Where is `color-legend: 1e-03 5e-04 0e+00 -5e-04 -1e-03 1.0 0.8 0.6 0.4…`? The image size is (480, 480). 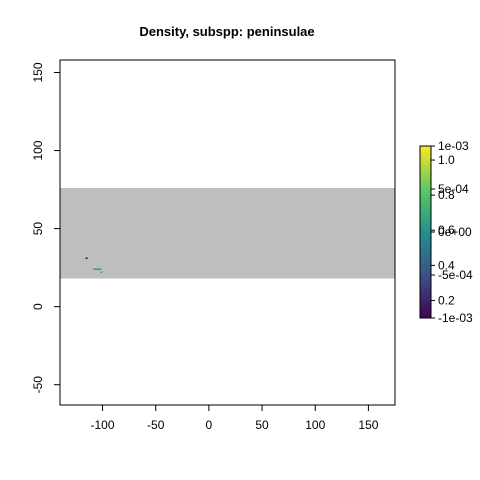
color-legend: 1e-03 5e-04 0e+00 -5e-04 -1e-03 1.0 0.8 0.6 0.4… is located at coordinates (446, 232).